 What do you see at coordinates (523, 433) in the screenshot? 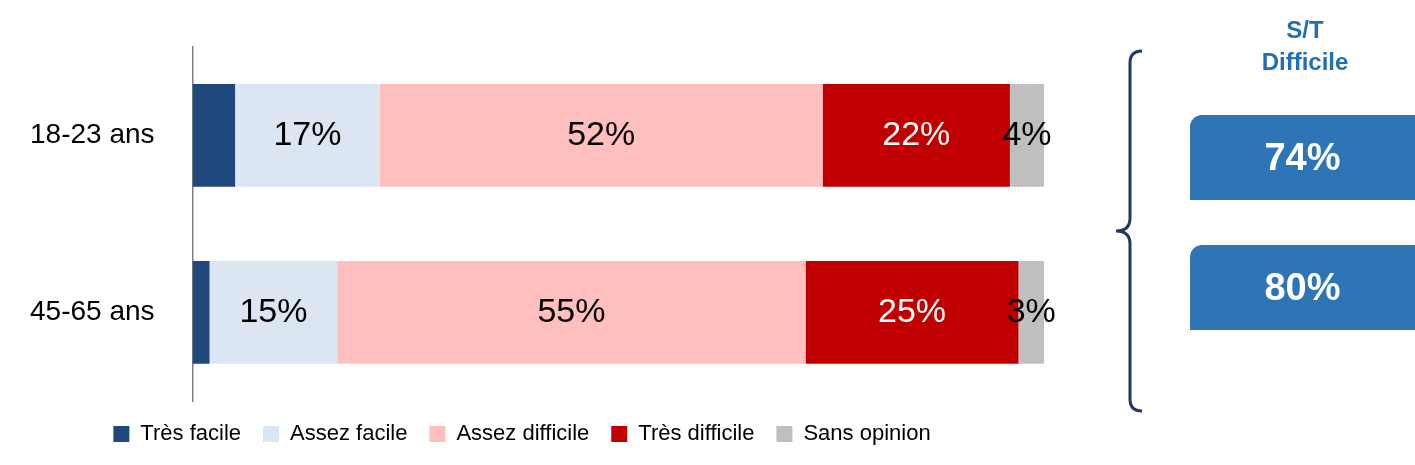
I see `legend-label: Assez difficile` at bounding box center [523, 433].